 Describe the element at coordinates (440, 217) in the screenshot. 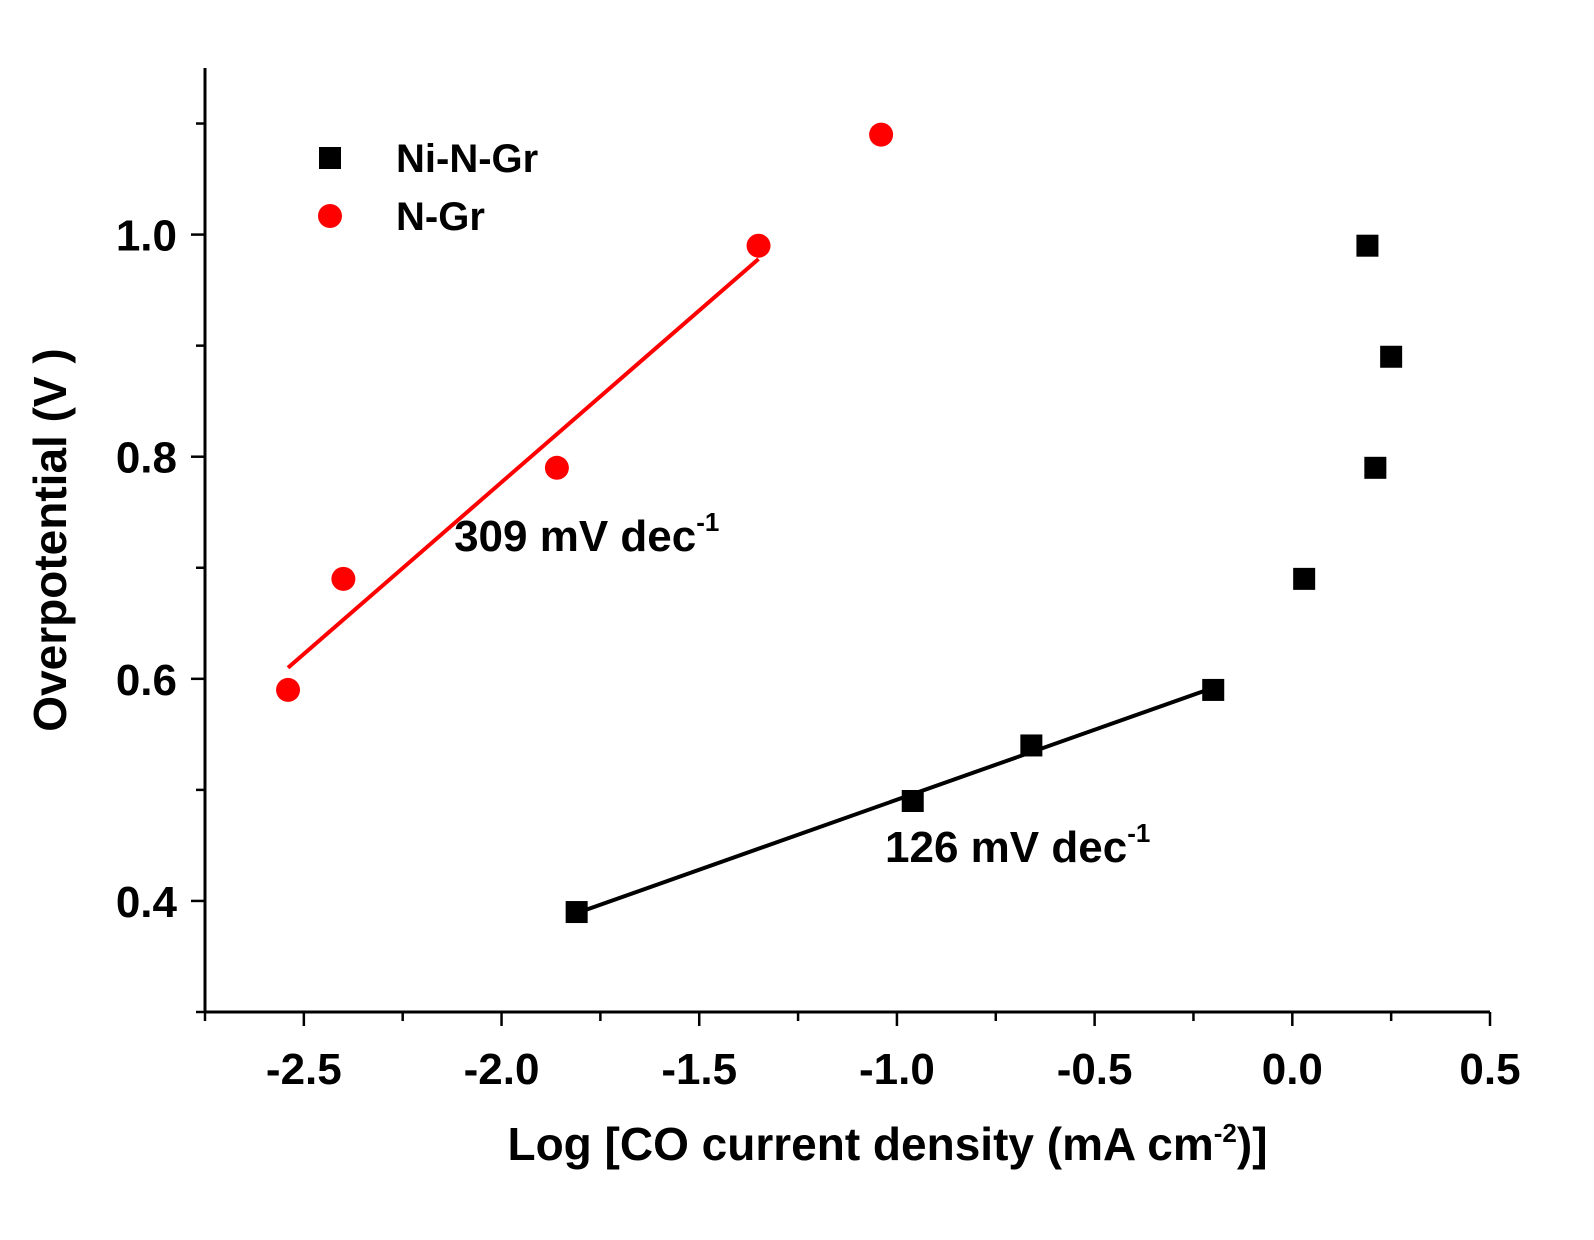

I see `legend-label: N-Gr` at that location.